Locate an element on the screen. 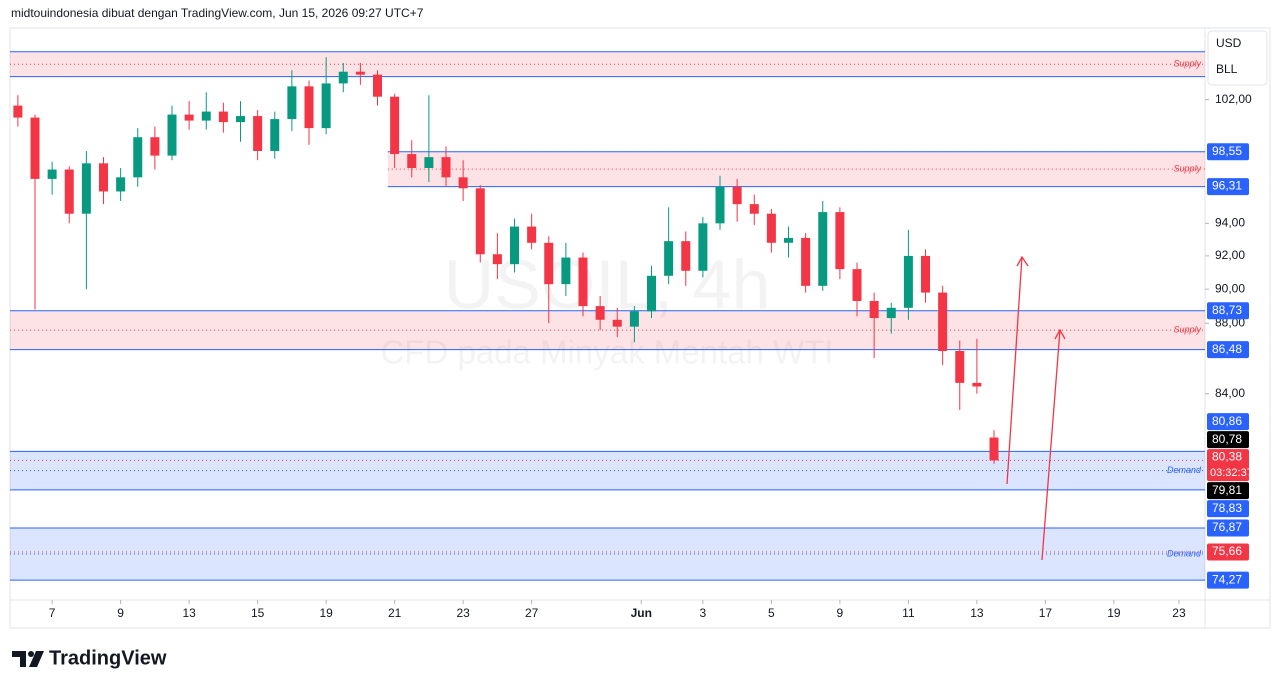  price-label: 75,66 is located at coordinates (1227, 551).